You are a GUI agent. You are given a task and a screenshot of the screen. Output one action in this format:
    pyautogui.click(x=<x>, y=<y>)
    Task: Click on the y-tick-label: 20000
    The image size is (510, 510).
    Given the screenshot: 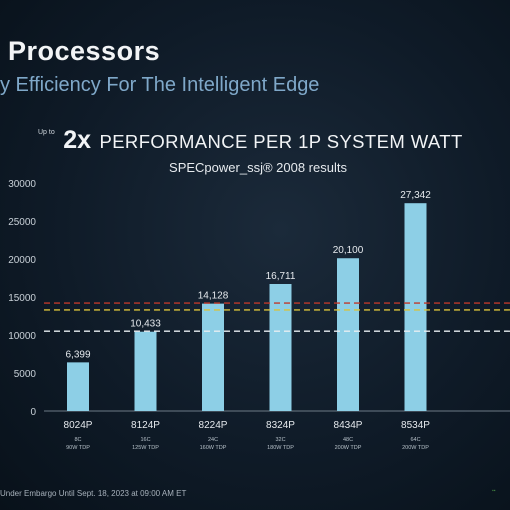 What is the action you would take?
    pyautogui.click(x=22, y=260)
    